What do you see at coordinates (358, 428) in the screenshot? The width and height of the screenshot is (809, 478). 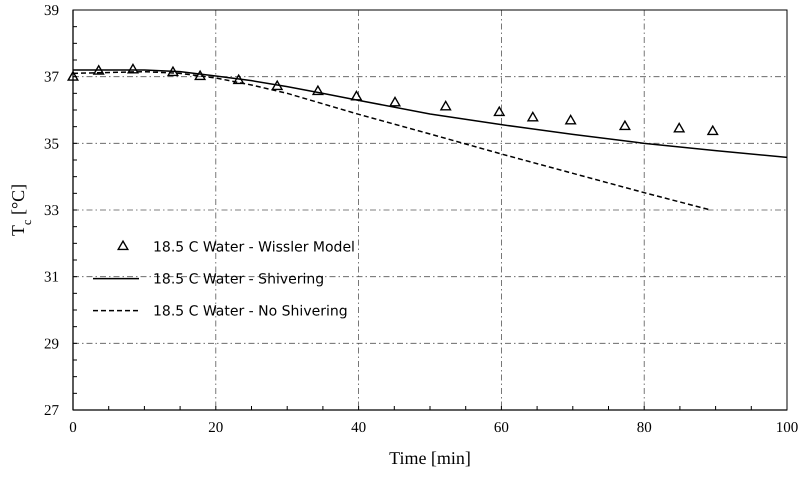 I see `x-tick-label: 40` at bounding box center [358, 428].